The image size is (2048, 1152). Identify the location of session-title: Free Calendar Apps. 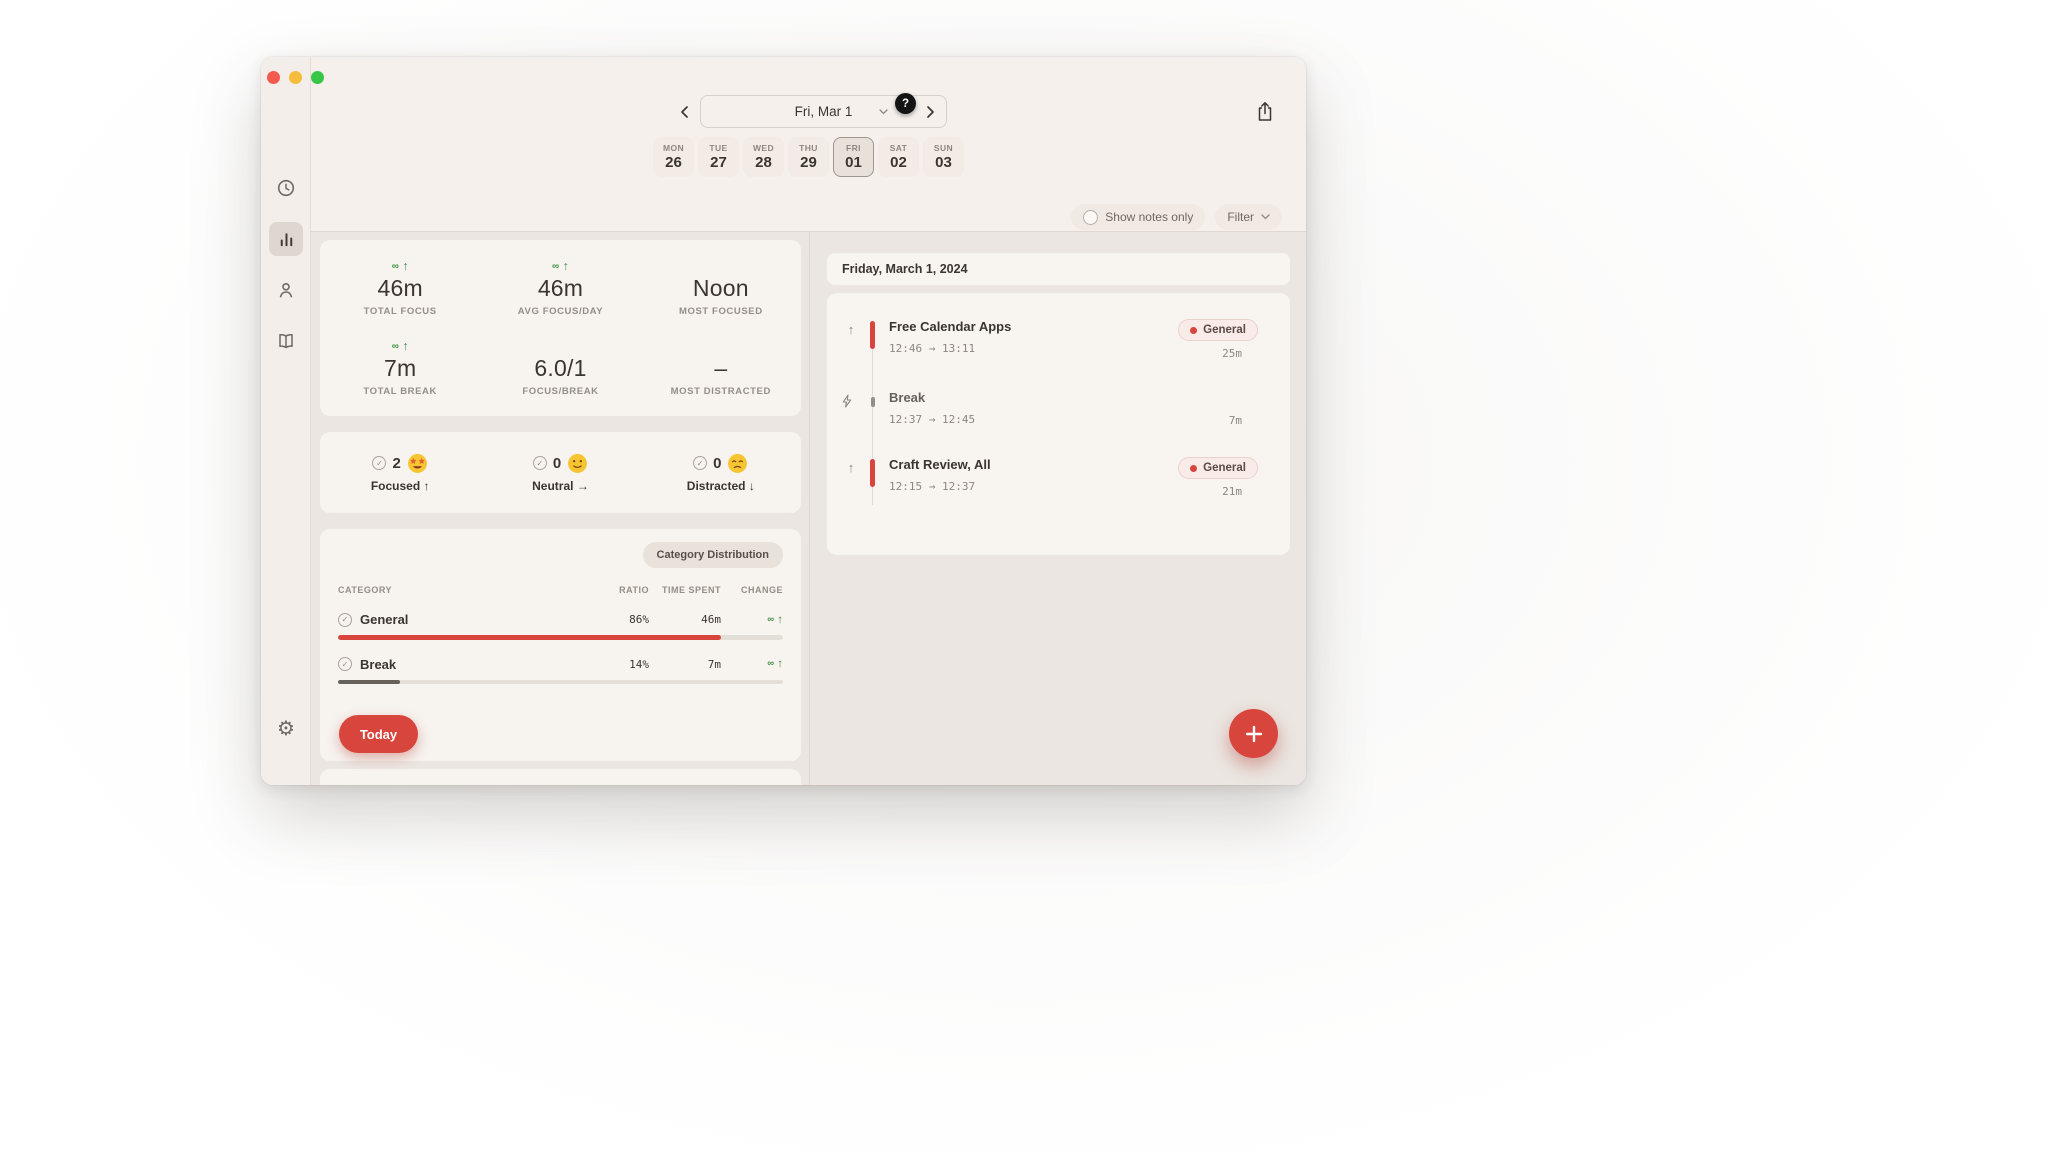
(950, 326).